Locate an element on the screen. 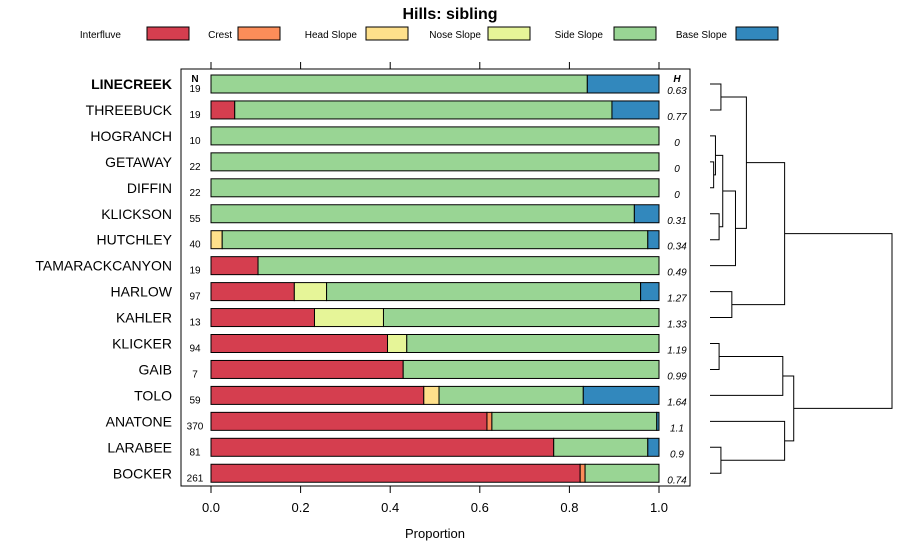 The width and height of the screenshot is (900, 560). n-value: 370 is located at coordinates (195, 426).